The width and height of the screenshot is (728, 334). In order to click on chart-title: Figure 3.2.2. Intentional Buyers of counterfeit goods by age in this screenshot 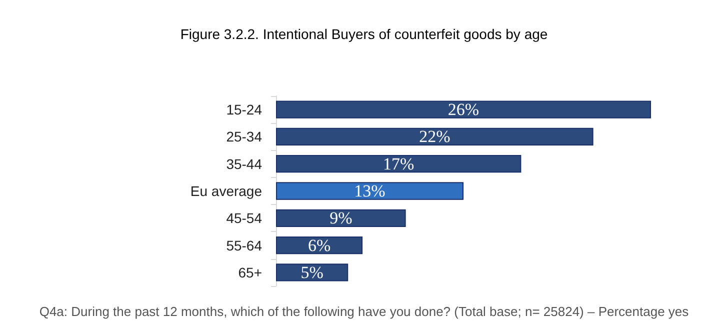, I will do `click(364, 34)`.